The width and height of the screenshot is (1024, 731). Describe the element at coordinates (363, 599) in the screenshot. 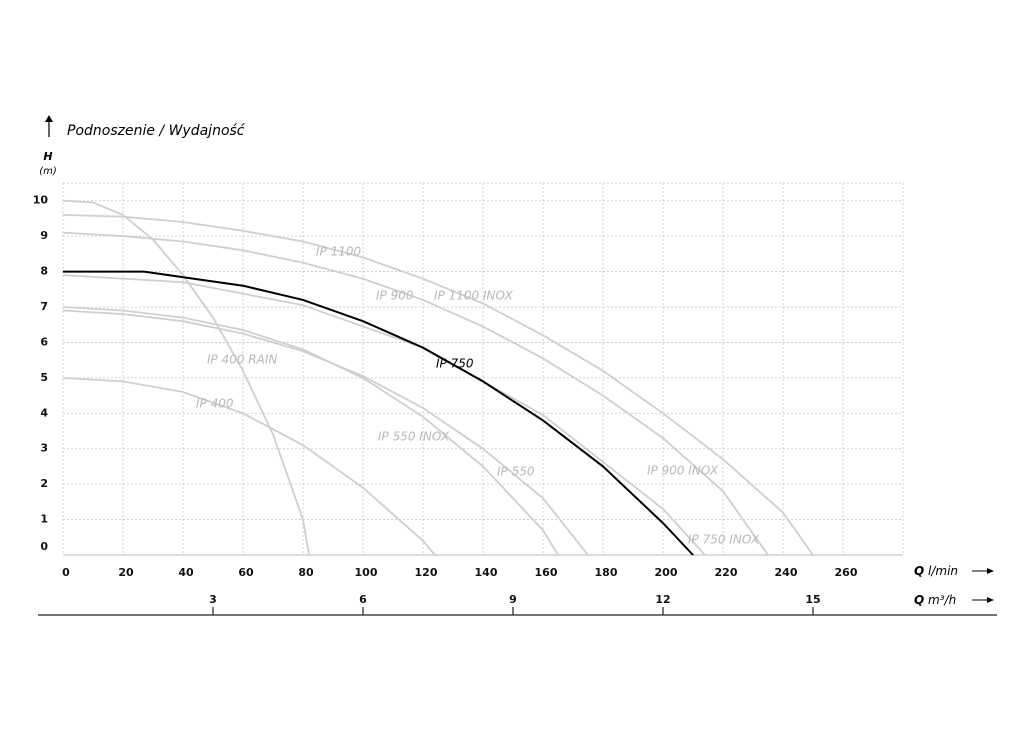

I see `x2-tick-label: 6` at that location.